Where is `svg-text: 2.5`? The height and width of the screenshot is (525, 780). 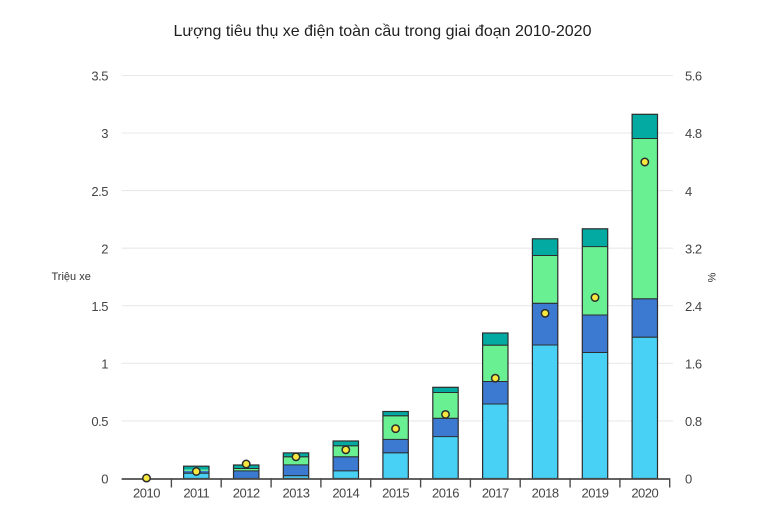
svg-text: 2.5 is located at coordinates (99, 191).